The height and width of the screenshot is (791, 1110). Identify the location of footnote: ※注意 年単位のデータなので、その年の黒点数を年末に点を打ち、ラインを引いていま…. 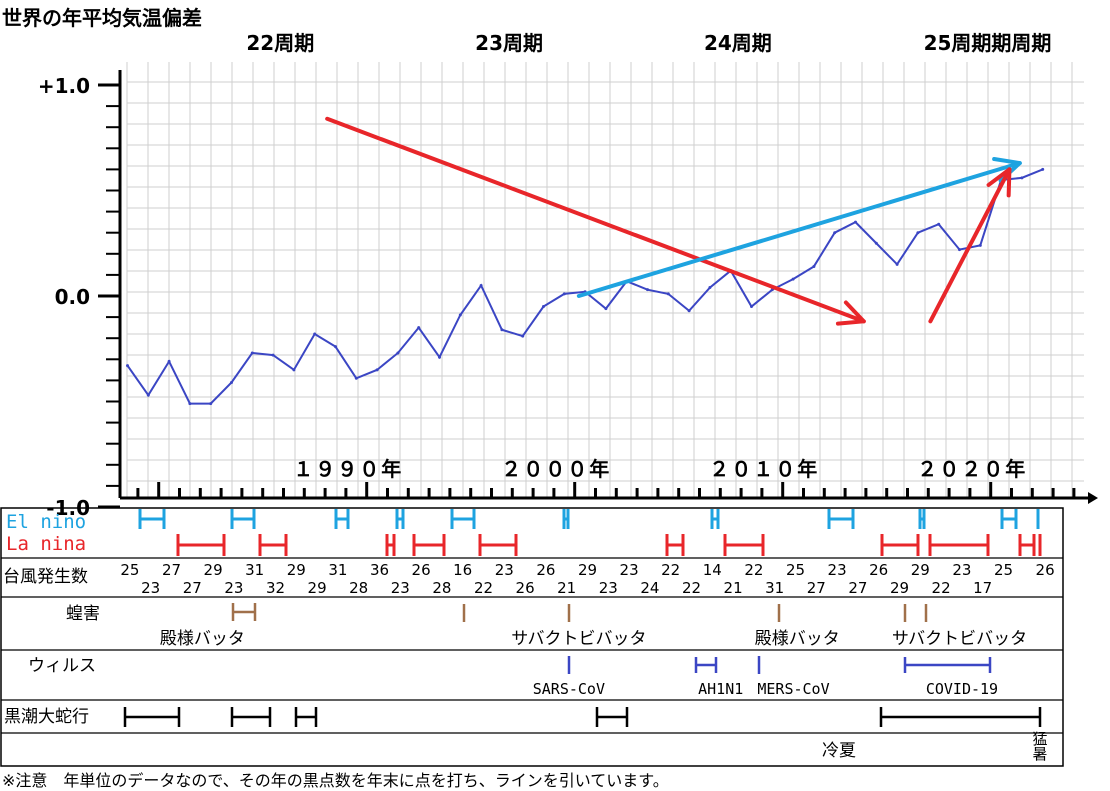
(335, 780).